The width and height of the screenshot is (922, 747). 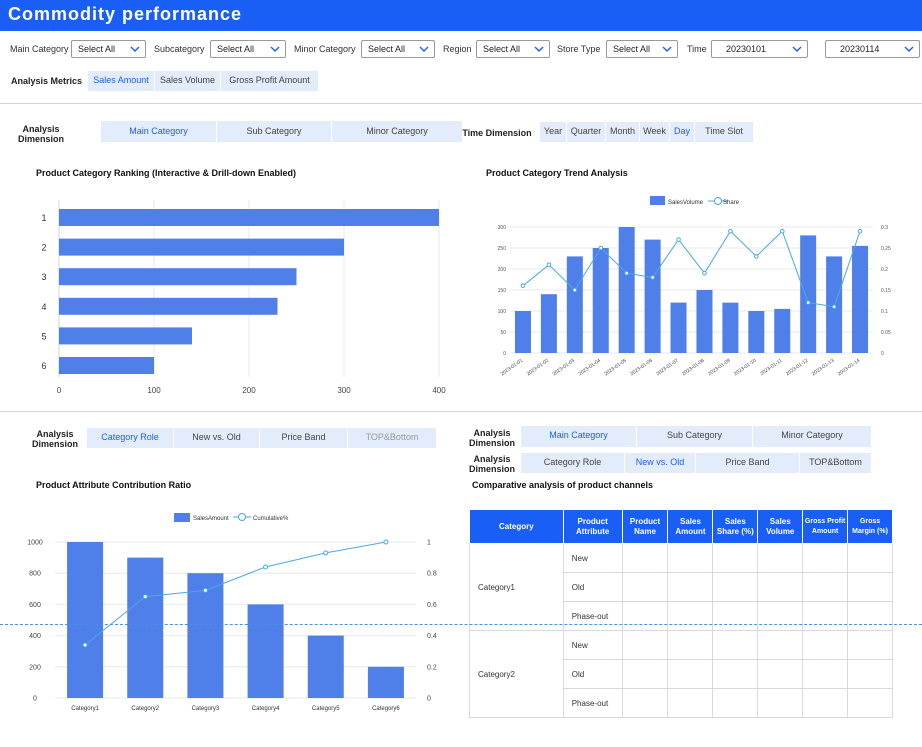 I want to click on tab-sales-amount: Sales Amount, so click(x=121, y=81).